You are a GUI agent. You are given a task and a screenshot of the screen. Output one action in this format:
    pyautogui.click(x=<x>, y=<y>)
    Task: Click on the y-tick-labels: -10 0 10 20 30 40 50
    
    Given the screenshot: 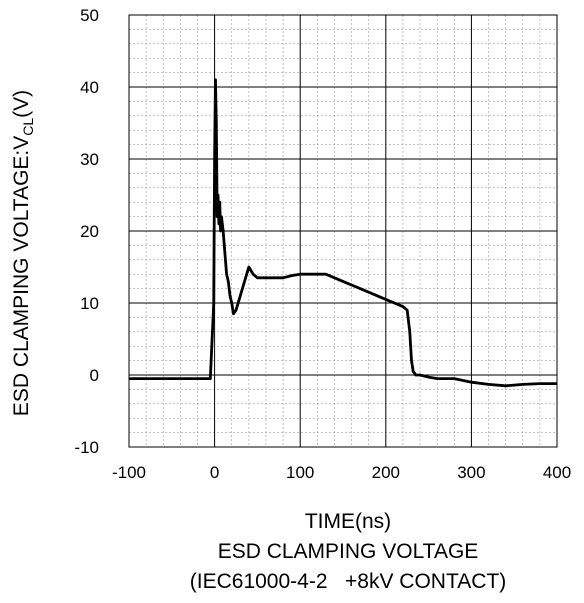 What is the action you would take?
    pyautogui.click(x=86, y=231)
    